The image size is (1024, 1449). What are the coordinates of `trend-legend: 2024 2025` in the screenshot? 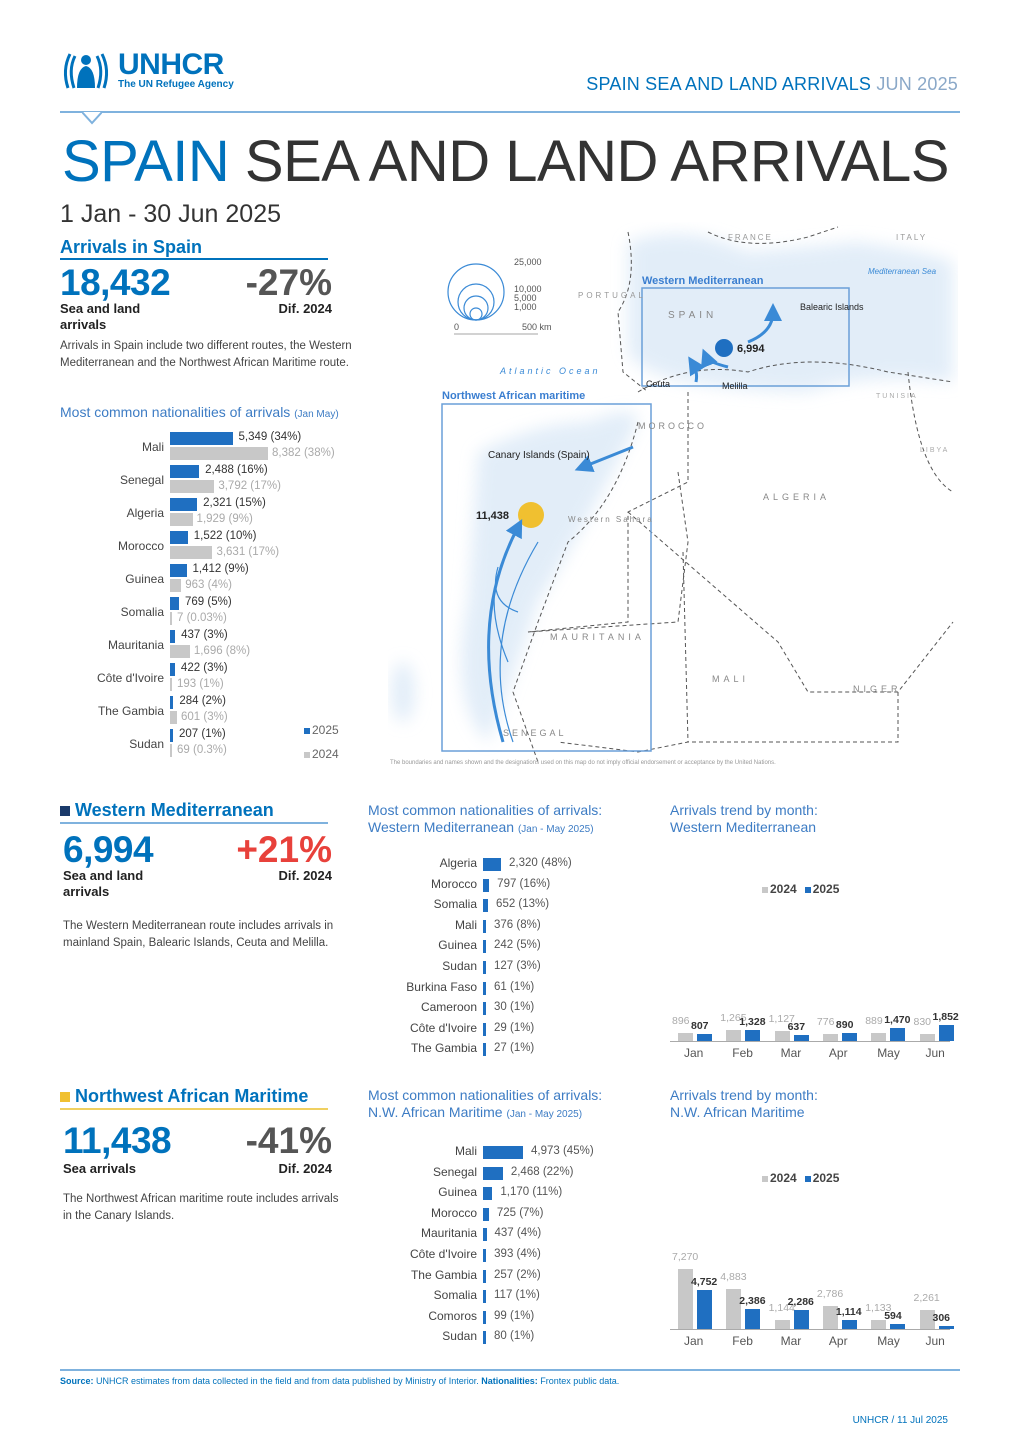 It's located at (804, 1178).